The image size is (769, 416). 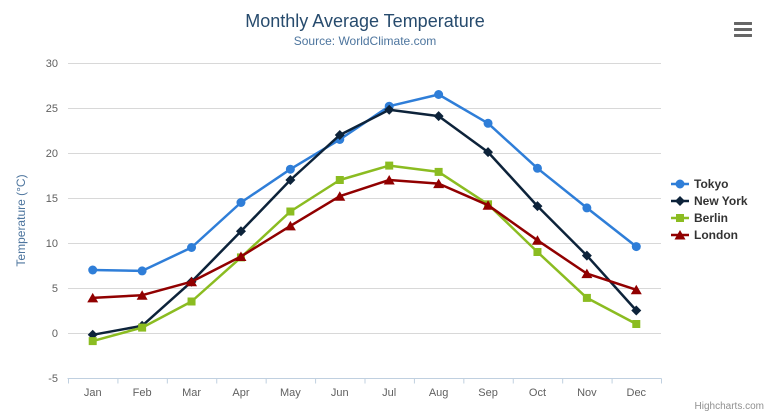 What do you see at coordinates (290, 393) in the screenshot?
I see `x-tick-label: May` at bounding box center [290, 393].